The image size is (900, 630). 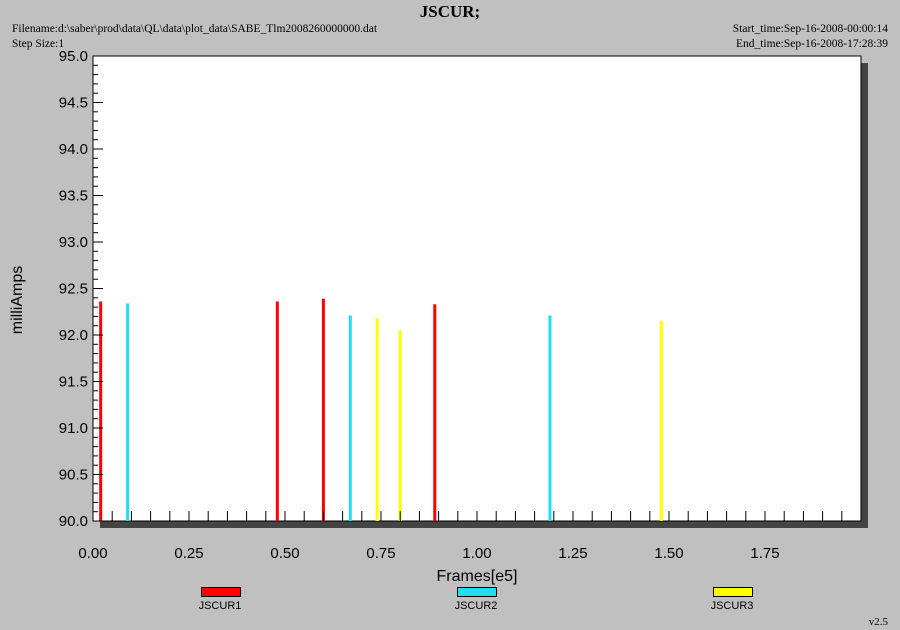 I want to click on x-tick-label: 0.75, so click(x=380, y=553).